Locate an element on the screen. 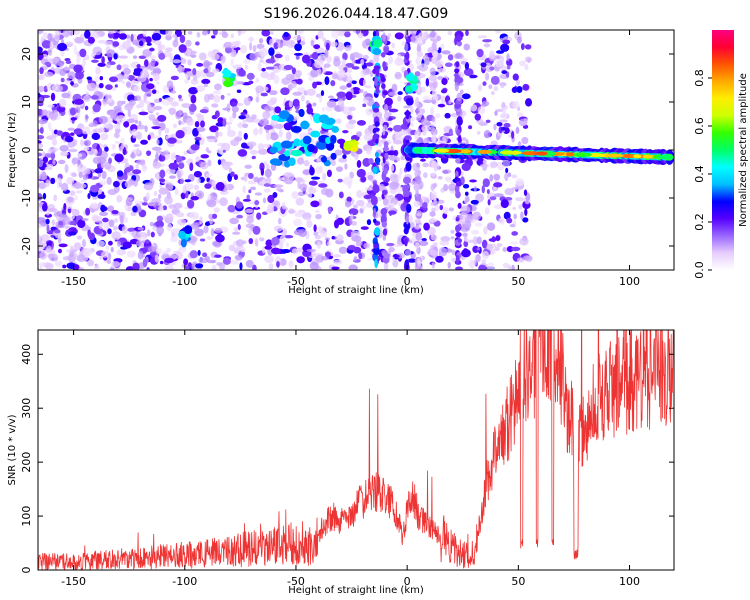  colorbar-tick-label: 0.0 is located at coordinates (699, 270).